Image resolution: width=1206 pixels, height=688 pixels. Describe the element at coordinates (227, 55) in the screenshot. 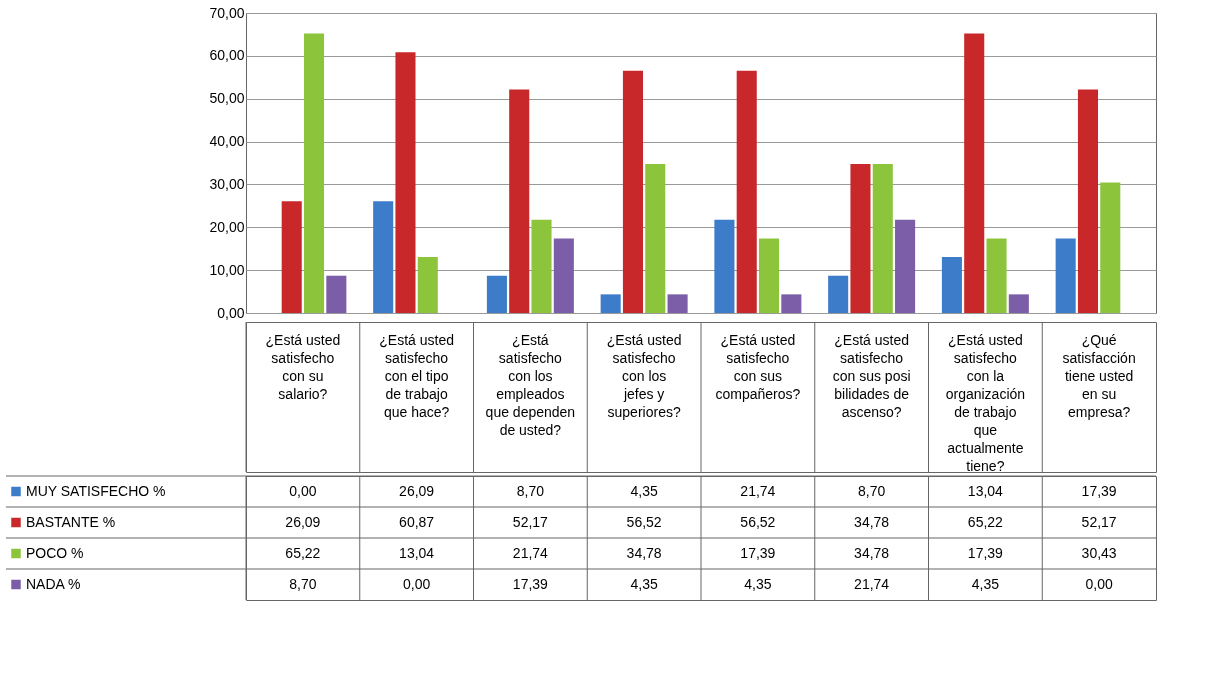

I see `y-tick-label: 60,00` at that location.